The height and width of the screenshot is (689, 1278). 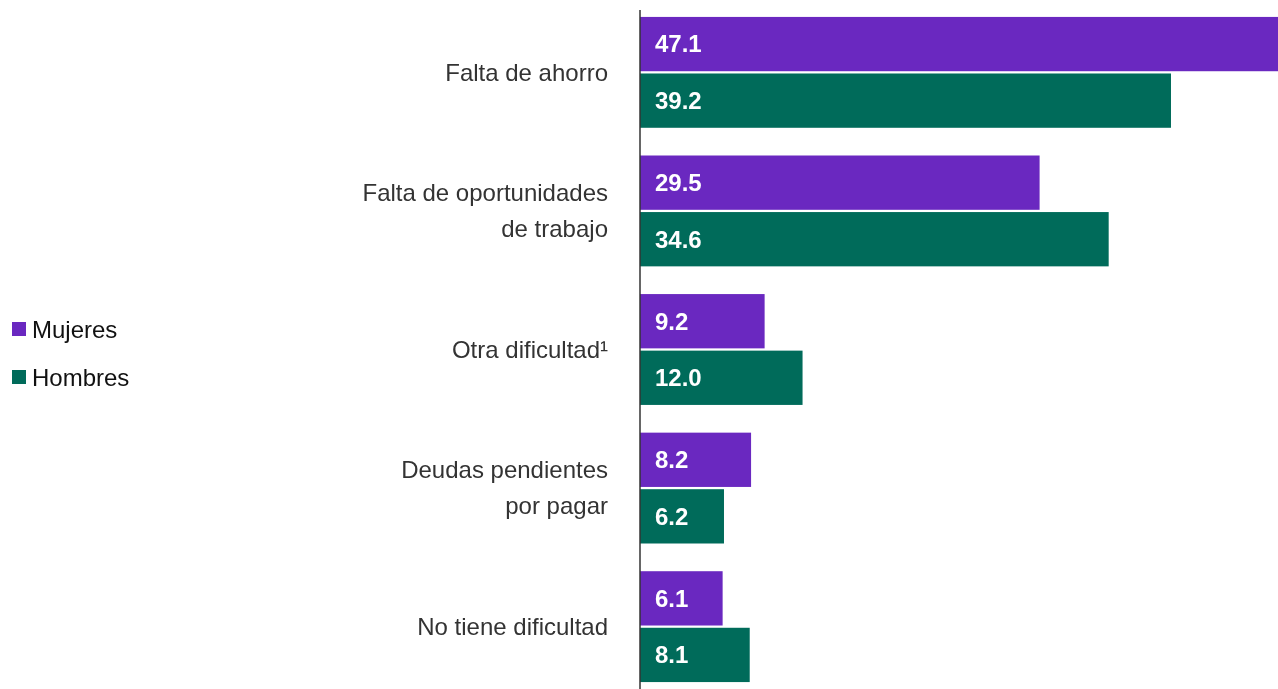 I want to click on data-label: 12.0, so click(x=678, y=378).